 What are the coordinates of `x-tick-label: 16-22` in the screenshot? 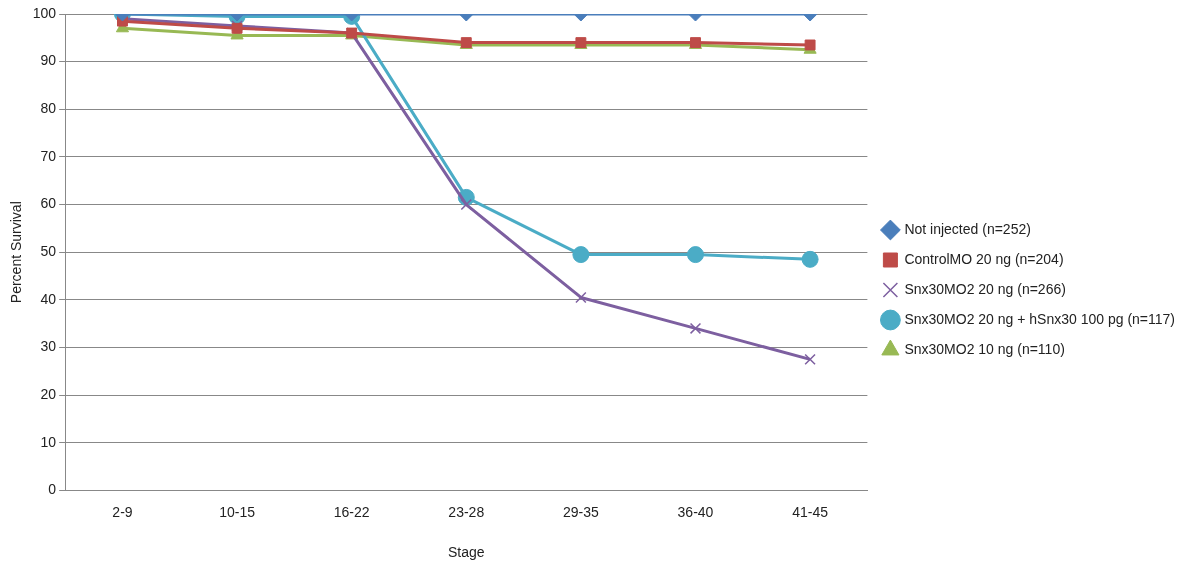 It's located at (351, 511).